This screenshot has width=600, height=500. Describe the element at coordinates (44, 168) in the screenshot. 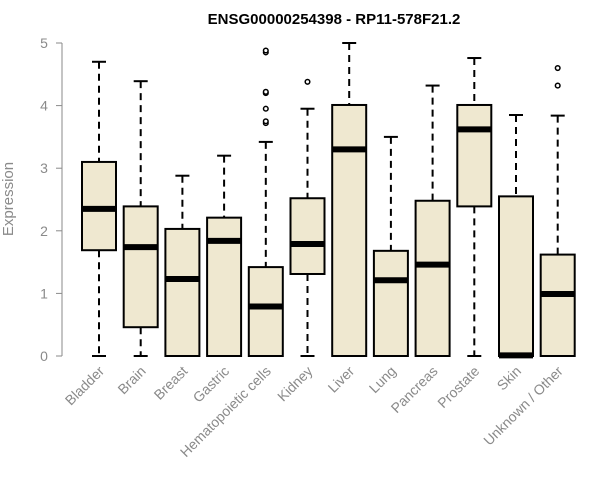

I see `y-tick-label: 3` at that location.